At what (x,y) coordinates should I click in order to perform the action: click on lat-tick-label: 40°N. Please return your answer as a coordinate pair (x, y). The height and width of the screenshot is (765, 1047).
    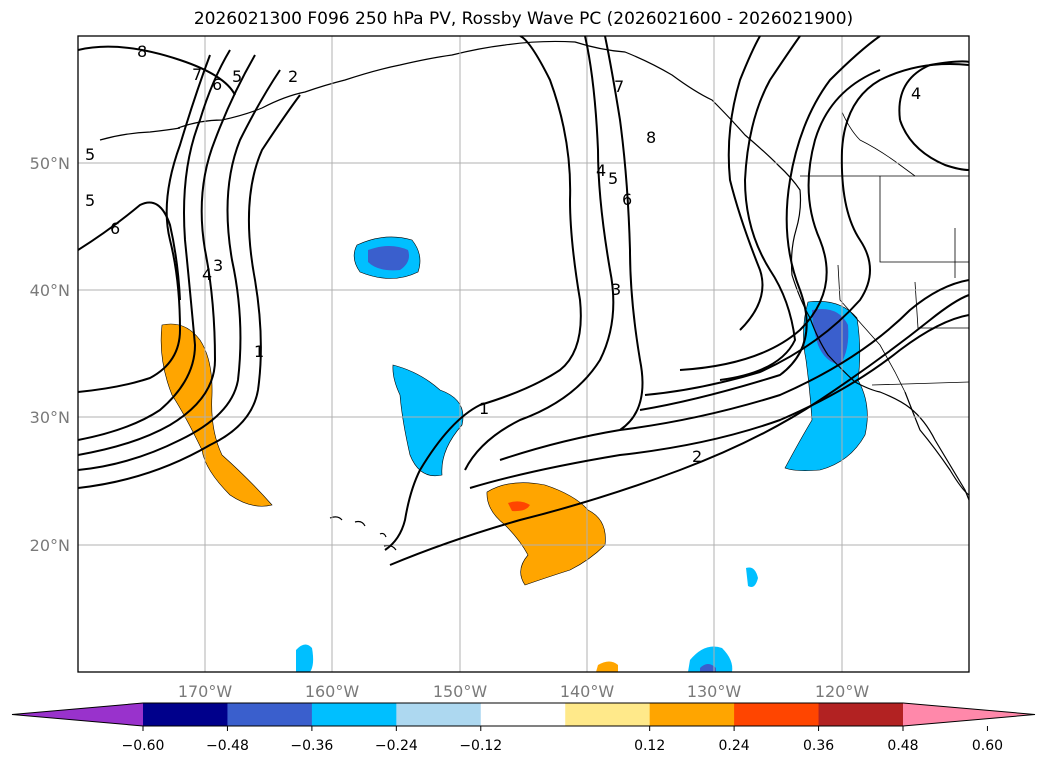
    Looking at the image, I should click on (50, 290).